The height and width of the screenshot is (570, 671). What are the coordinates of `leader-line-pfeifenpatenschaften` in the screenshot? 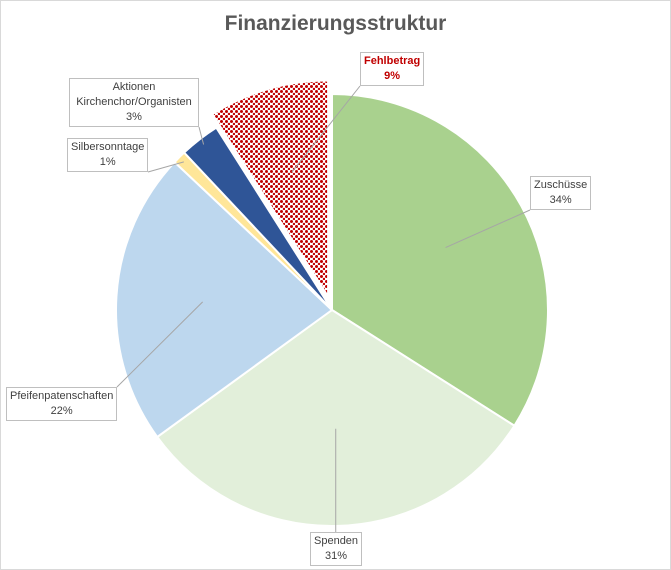 It's located at (160, 344).